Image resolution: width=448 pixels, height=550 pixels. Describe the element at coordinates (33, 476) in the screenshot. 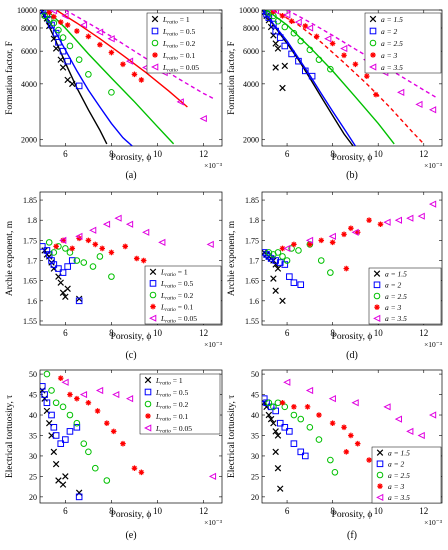

I see `y-tick-label: 25` at that location.